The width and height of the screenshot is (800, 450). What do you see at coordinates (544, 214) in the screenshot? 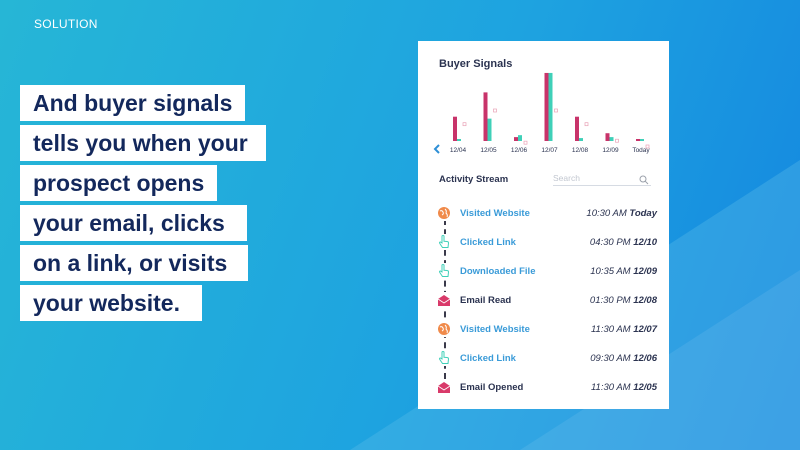
I see `activity-item: Visited Website 10:30 AM Today` at bounding box center [544, 214].